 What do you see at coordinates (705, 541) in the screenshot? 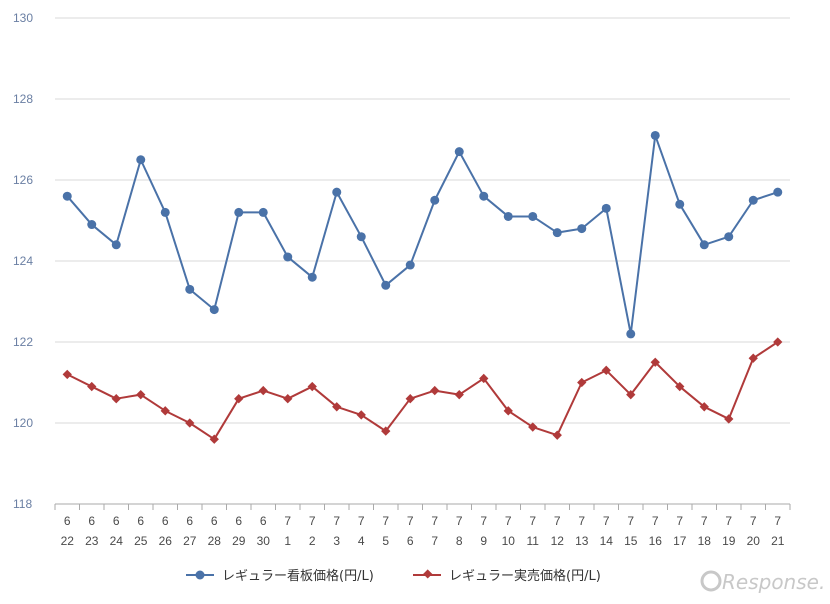
I see `x-tick-label-day: 18` at bounding box center [705, 541].